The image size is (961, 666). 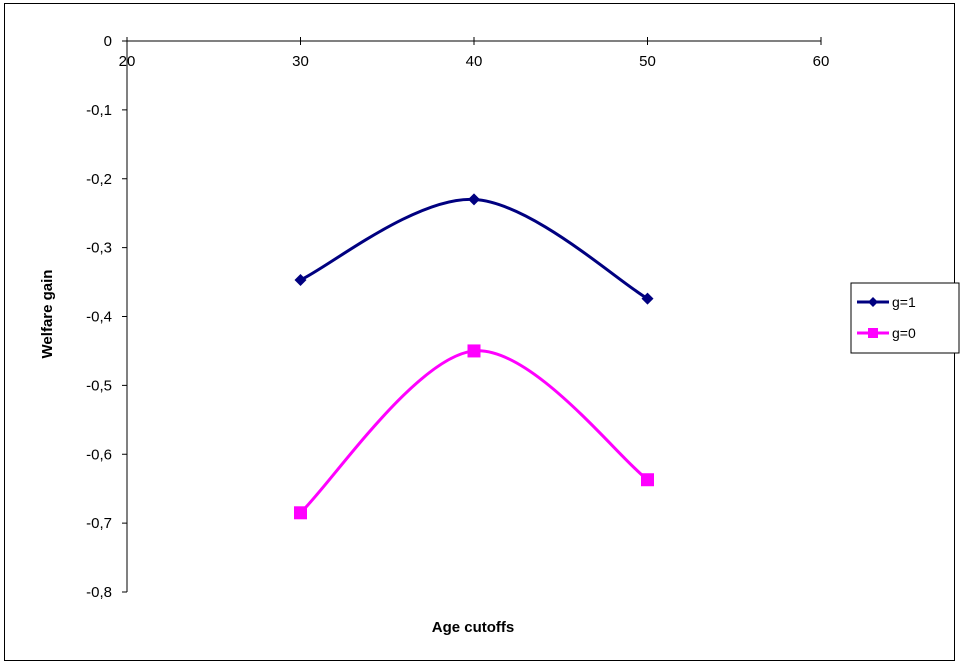 I want to click on legend-entry: g=0, so click(x=886, y=333).